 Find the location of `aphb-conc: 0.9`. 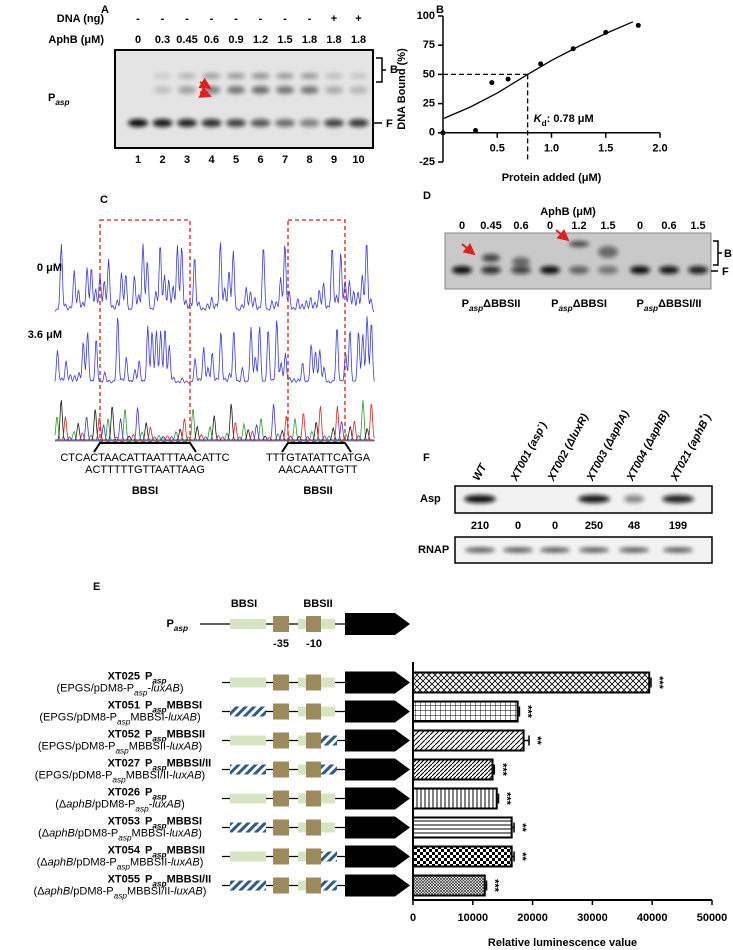

aphb-conc: 0.9 is located at coordinates (235, 40).